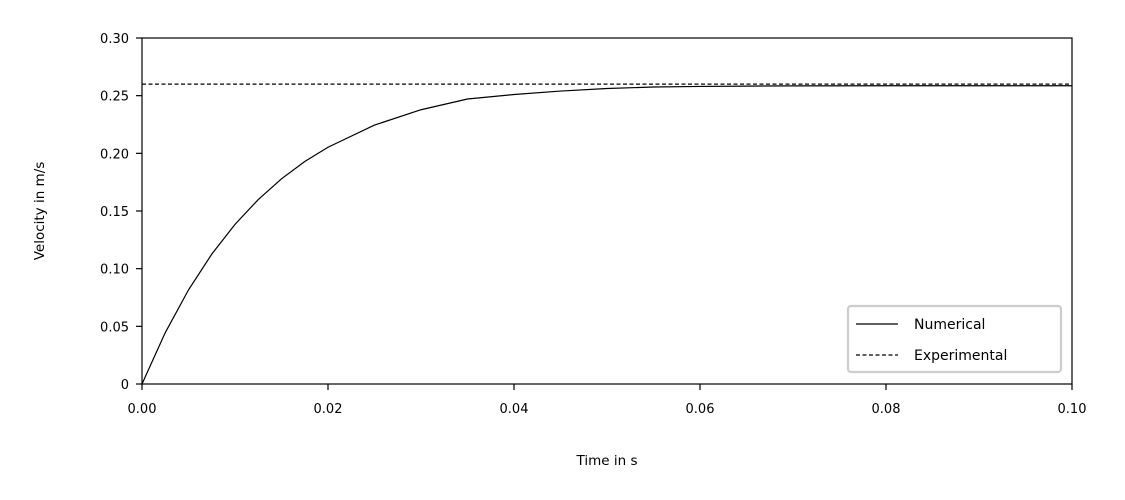 The image size is (1125, 500). Describe the element at coordinates (886, 409) in the screenshot. I see `x-tick-label: 0.08` at that location.